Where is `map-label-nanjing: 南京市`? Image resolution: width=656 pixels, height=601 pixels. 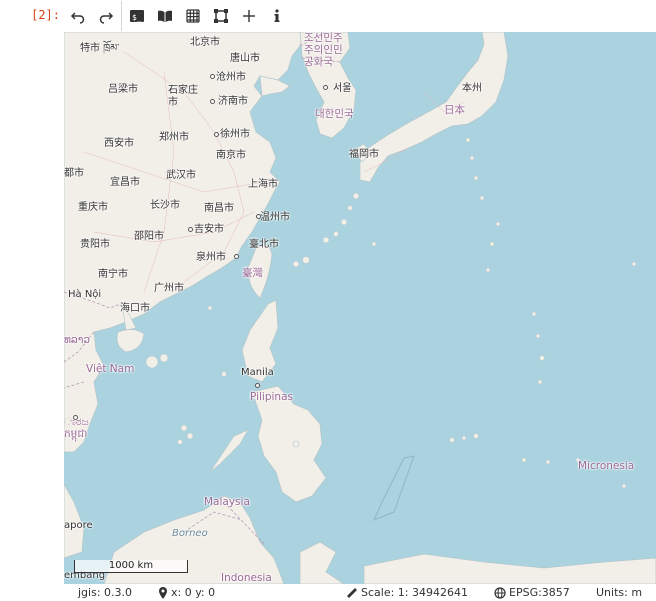
map-label-nanjing: 南京市 is located at coordinates (231, 155).